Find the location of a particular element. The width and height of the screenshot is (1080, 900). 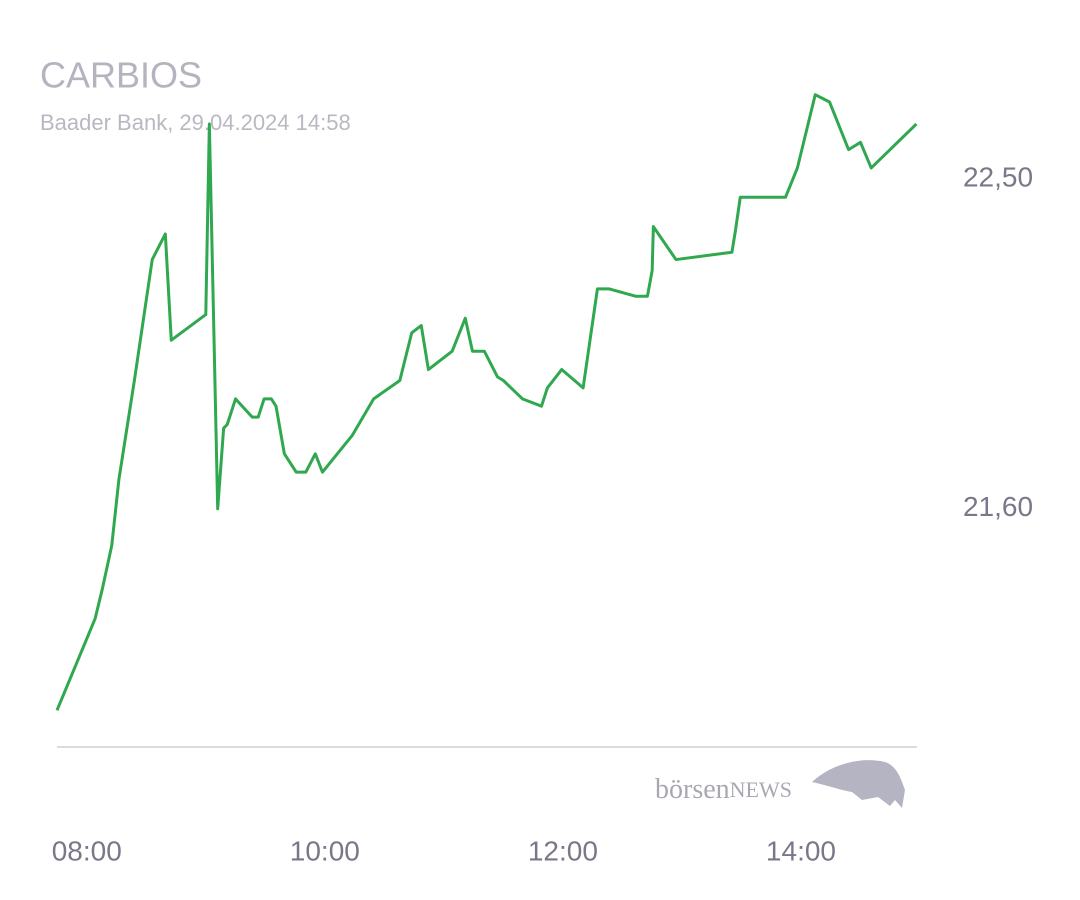

watermark: börsenNEWS is located at coordinates (780, 784).